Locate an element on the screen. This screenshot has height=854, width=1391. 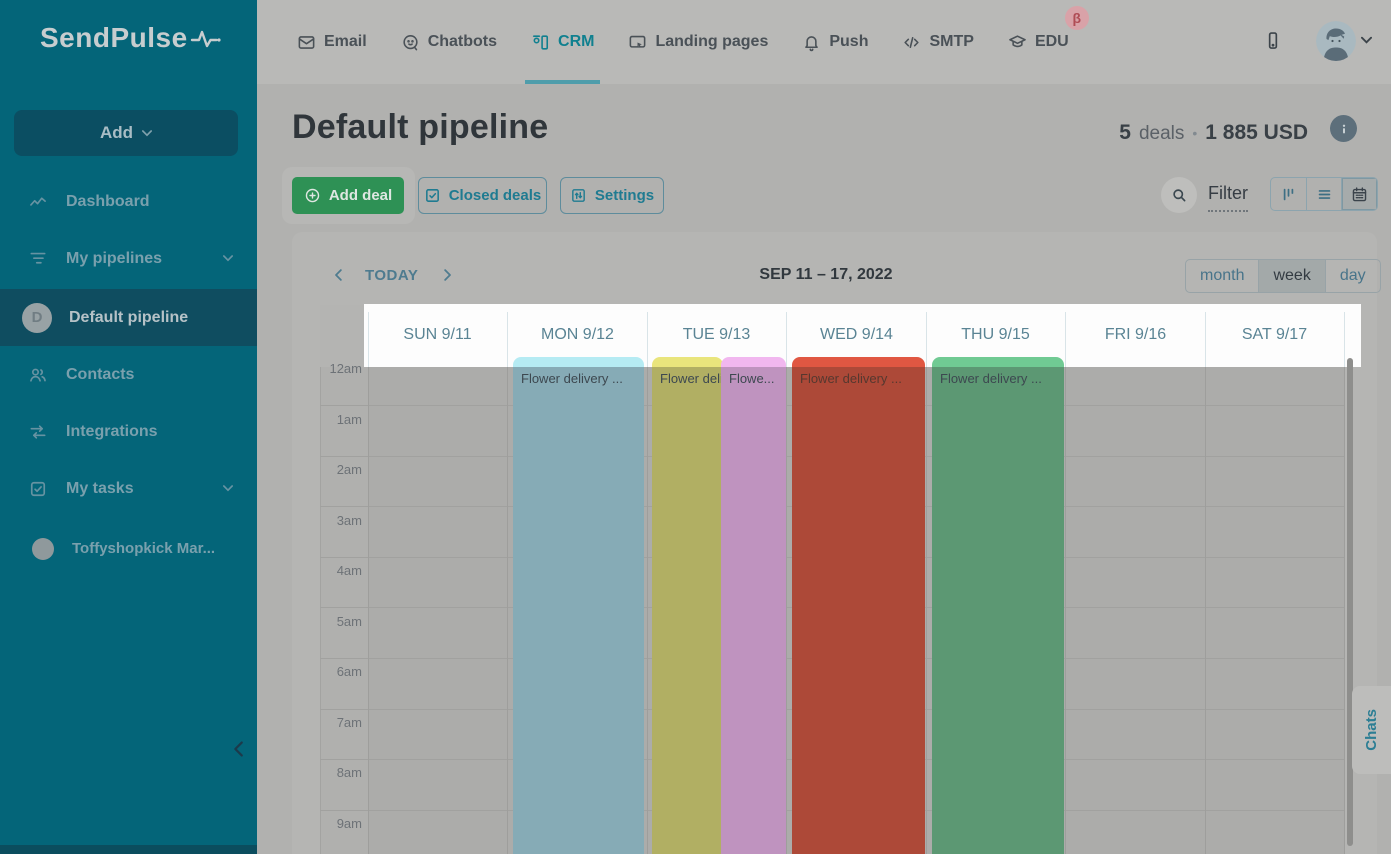
code-icon is located at coordinates (911, 42).